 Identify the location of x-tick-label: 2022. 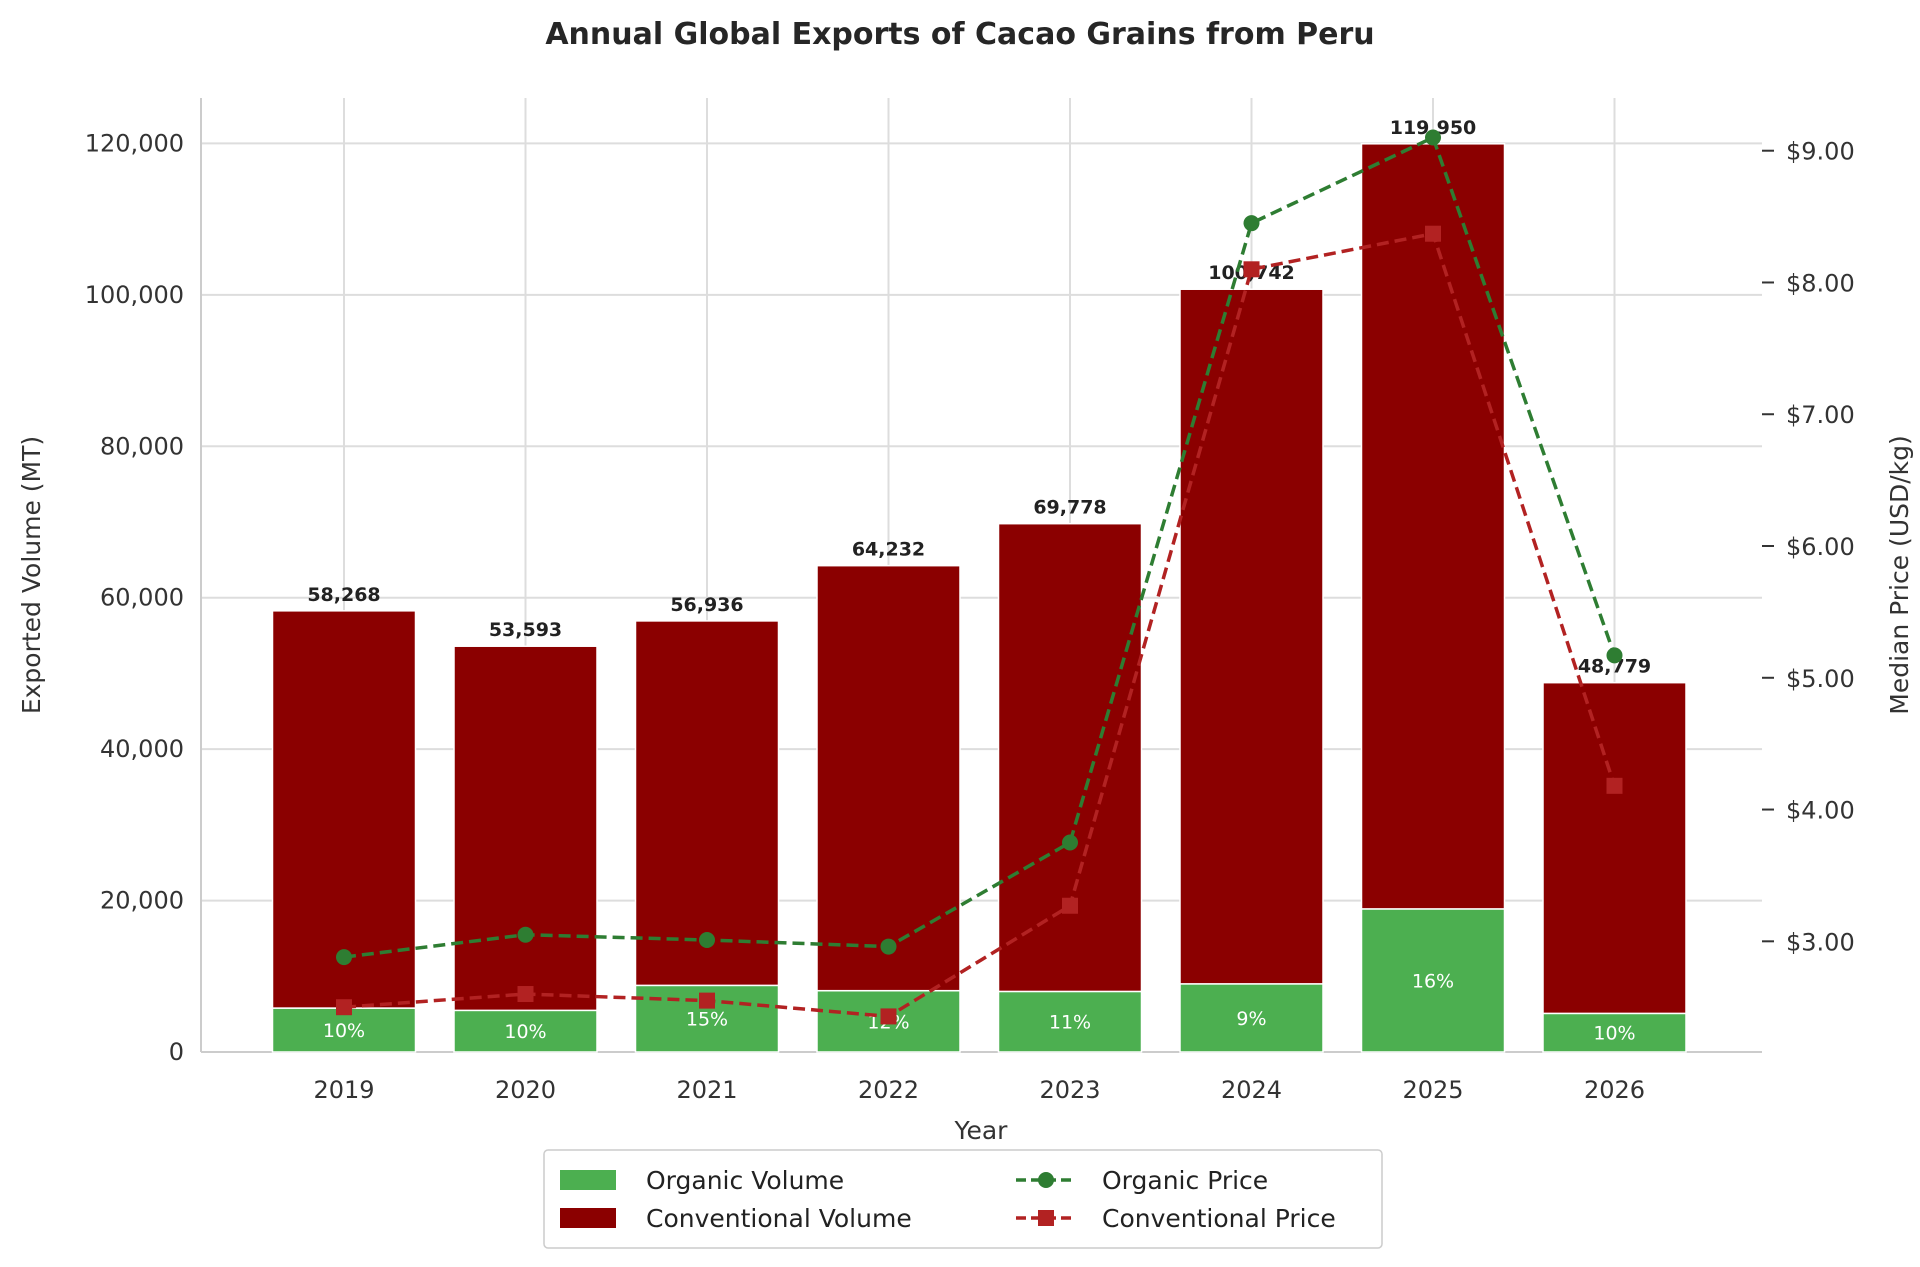
(888, 1090).